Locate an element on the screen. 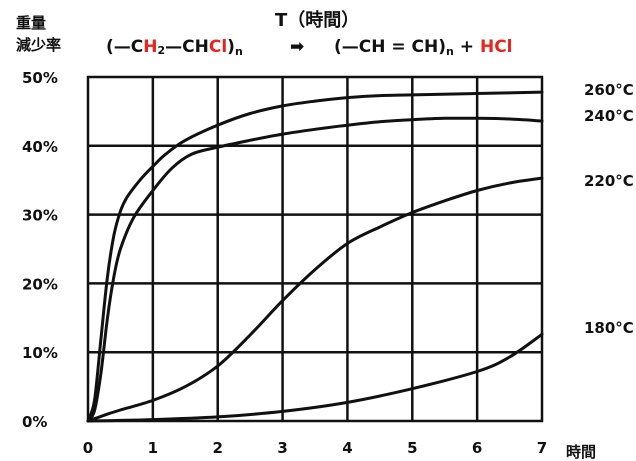  series-label-0: 260°C is located at coordinates (609, 90).